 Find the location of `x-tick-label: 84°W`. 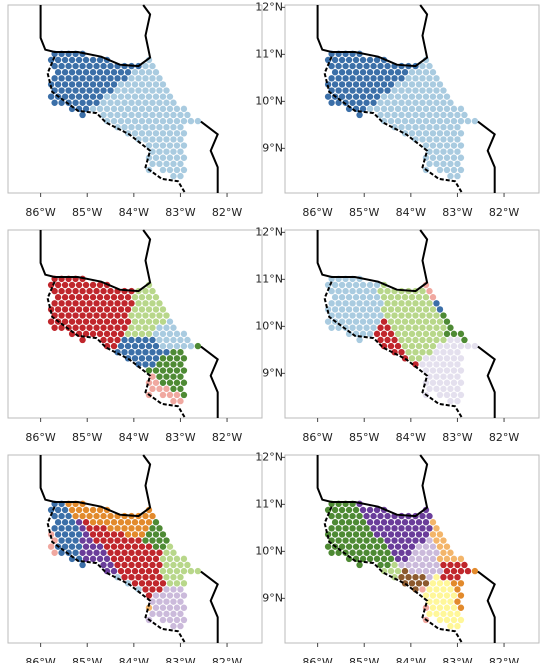

x-tick-label: 84°W is located at coordinates (134, 437).